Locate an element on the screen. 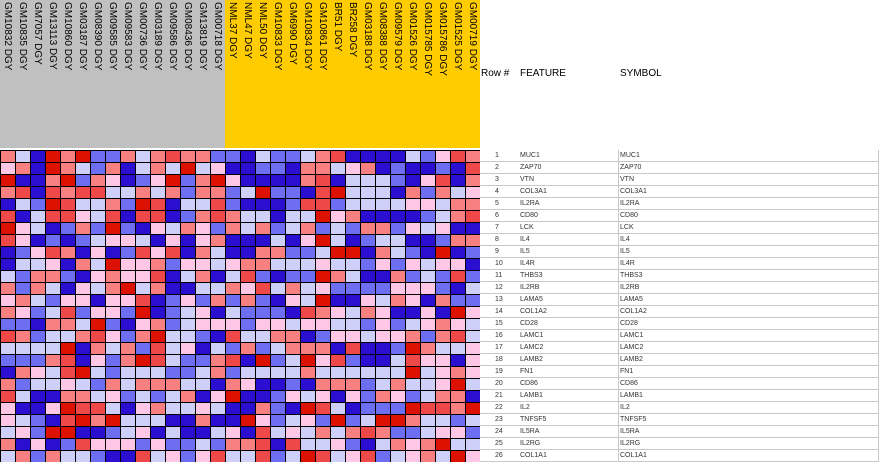  column-header: BR51 DGY is located at coordinates (337, 74).